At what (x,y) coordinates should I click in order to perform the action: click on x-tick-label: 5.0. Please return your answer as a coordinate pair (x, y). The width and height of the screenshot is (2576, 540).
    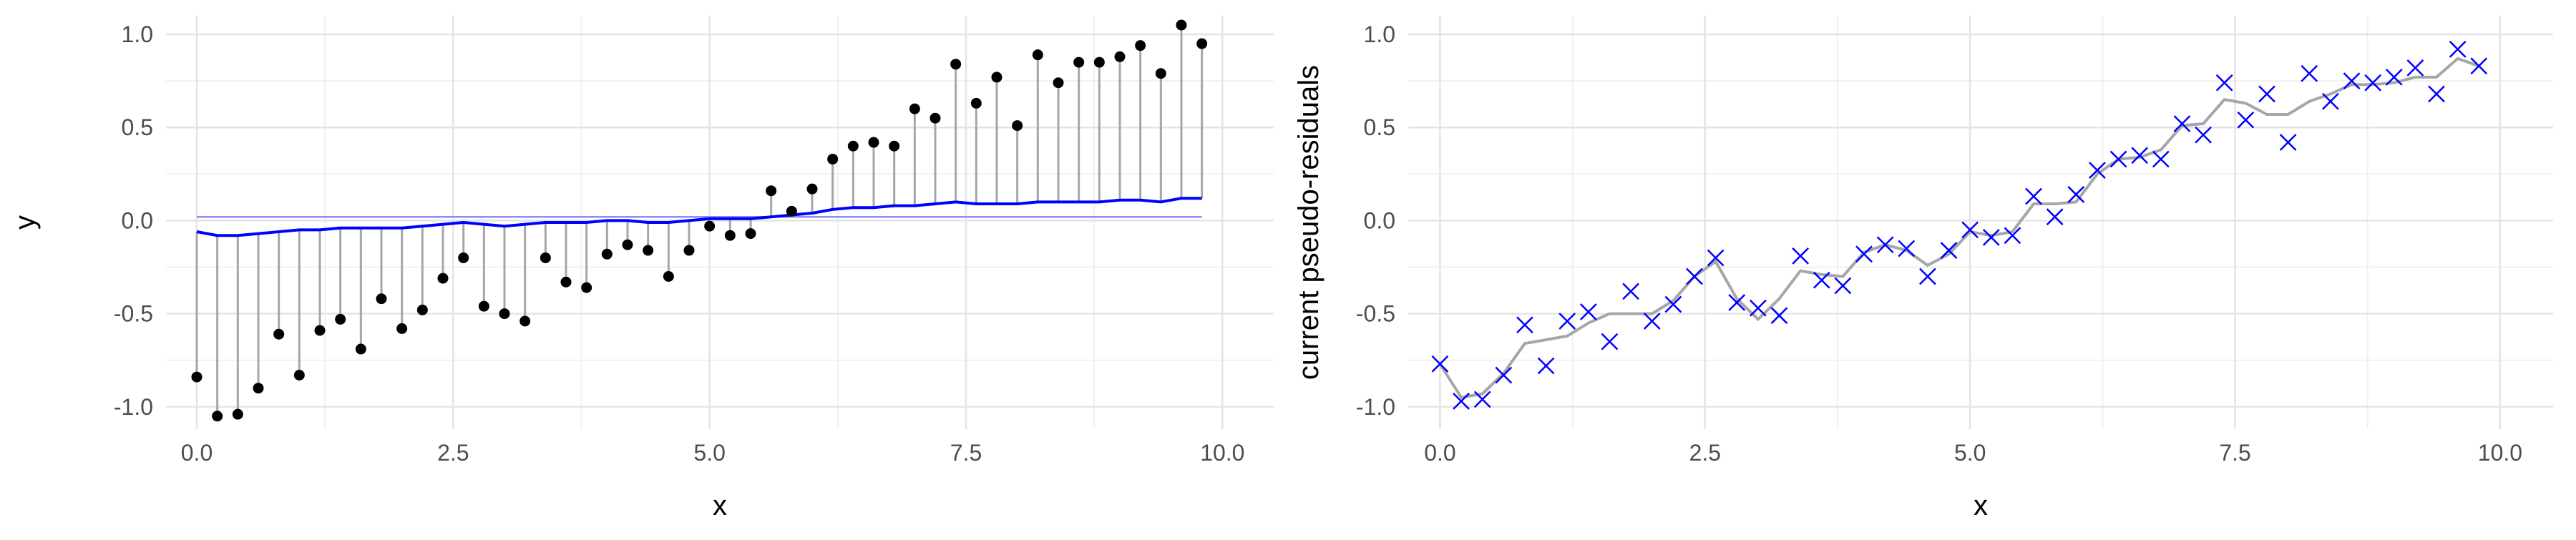
    Looking at the image, I should click on (1970, 453).